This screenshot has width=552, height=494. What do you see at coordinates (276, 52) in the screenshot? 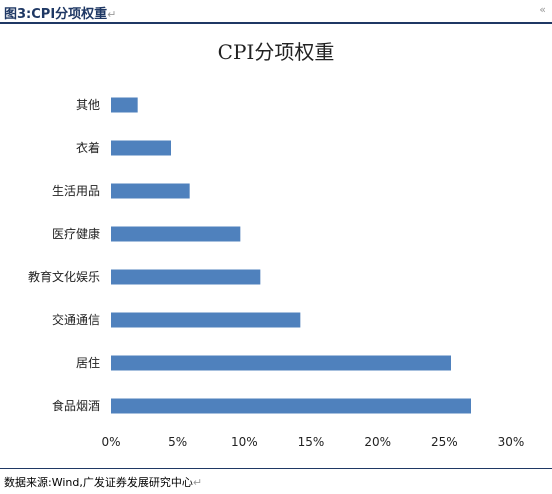
I see `chart-title: CPI分项权重` at bounding box center [276, 52].